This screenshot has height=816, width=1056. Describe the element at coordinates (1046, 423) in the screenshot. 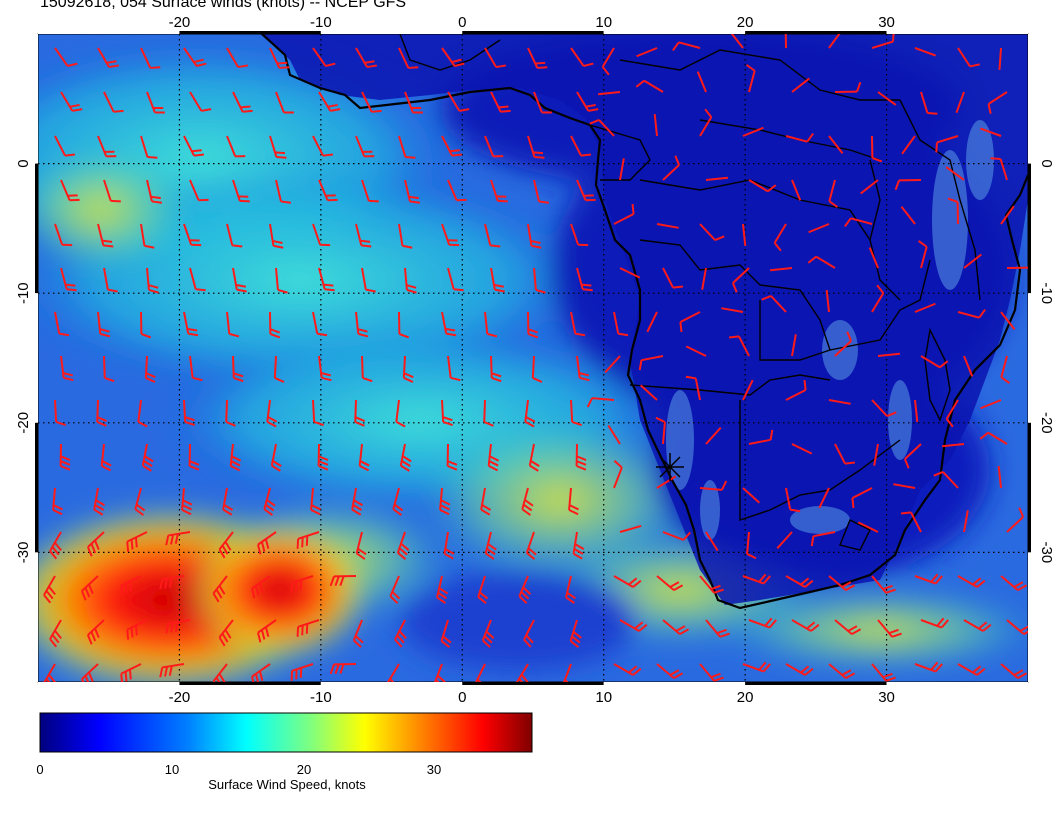

I see `lat-tick-right: -20` at that location.